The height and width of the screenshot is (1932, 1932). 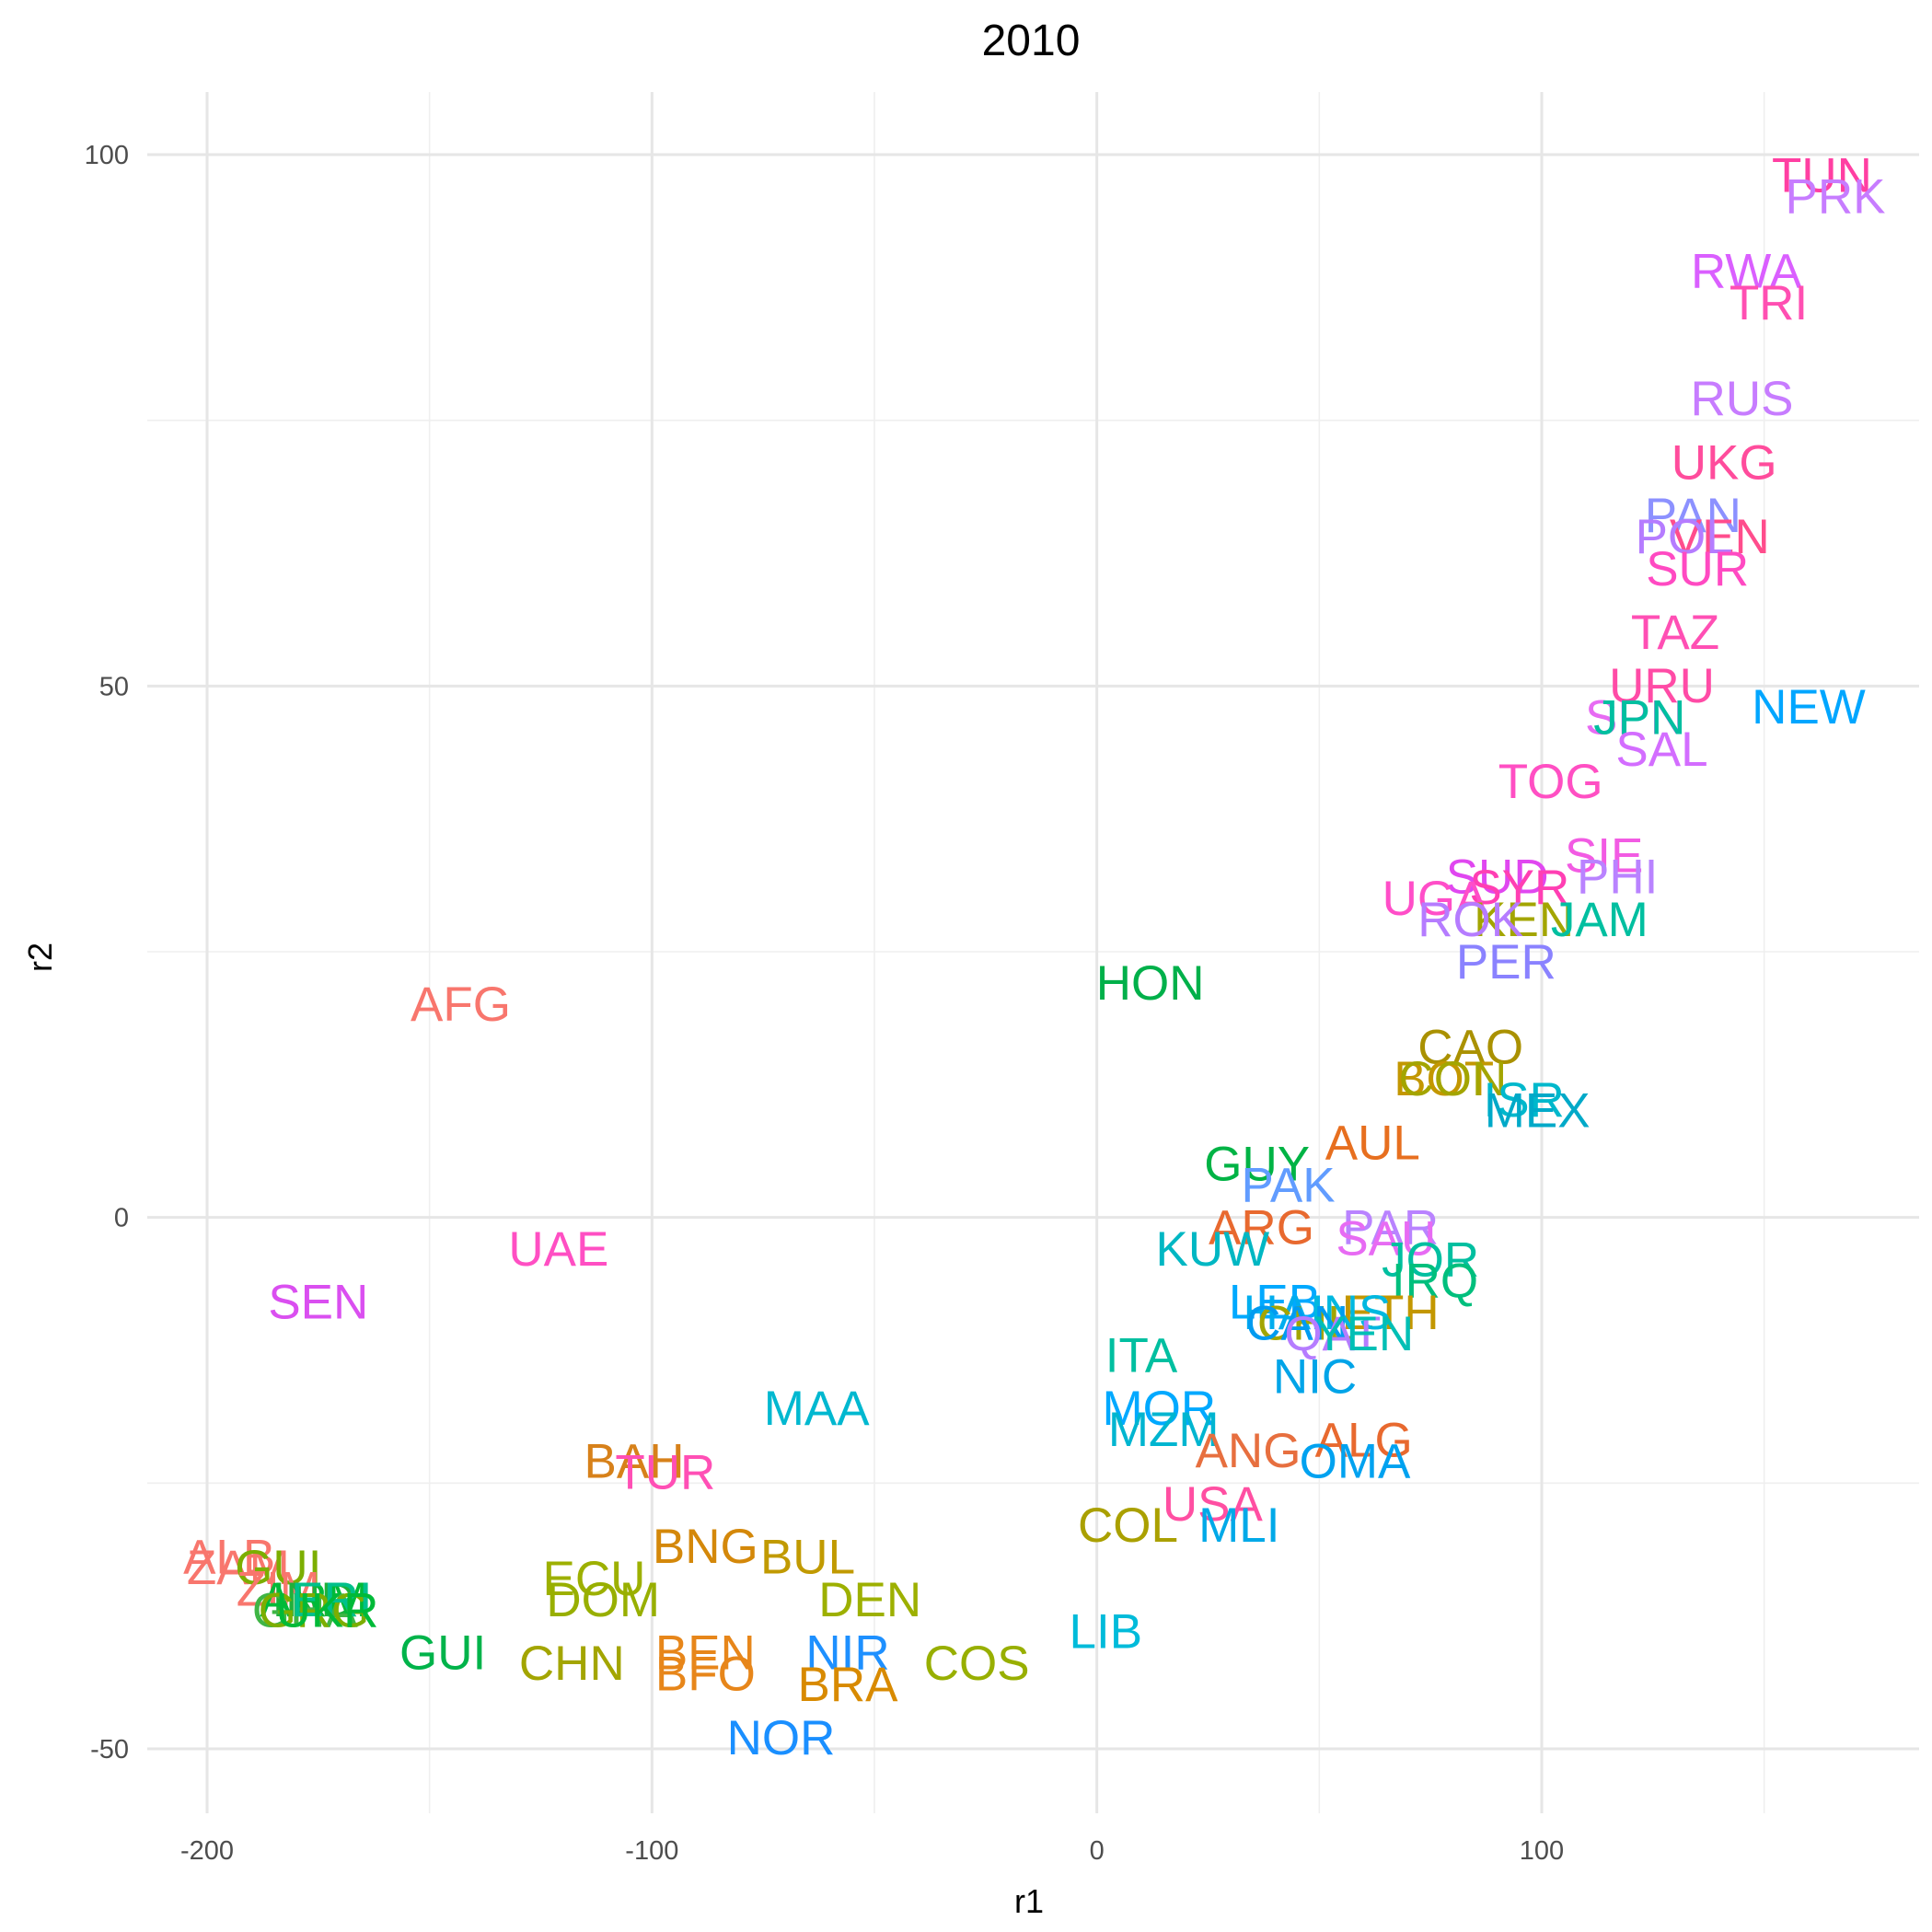 What do you see at coordinates (706, 1675) in the screenshot?
I see `point-label-bfo: BFO` at bounding box center [706, 1675].